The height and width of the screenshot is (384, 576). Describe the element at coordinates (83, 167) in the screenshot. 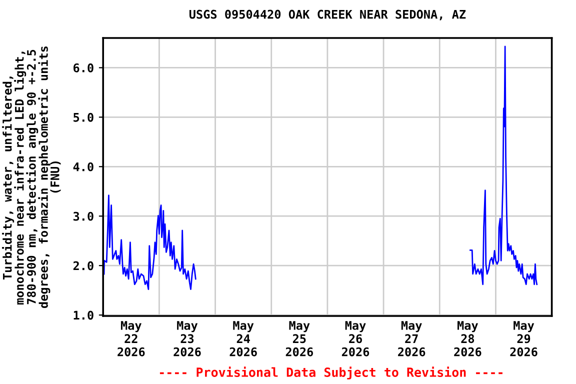

I see `y-tick-label: 4.0` at that location.